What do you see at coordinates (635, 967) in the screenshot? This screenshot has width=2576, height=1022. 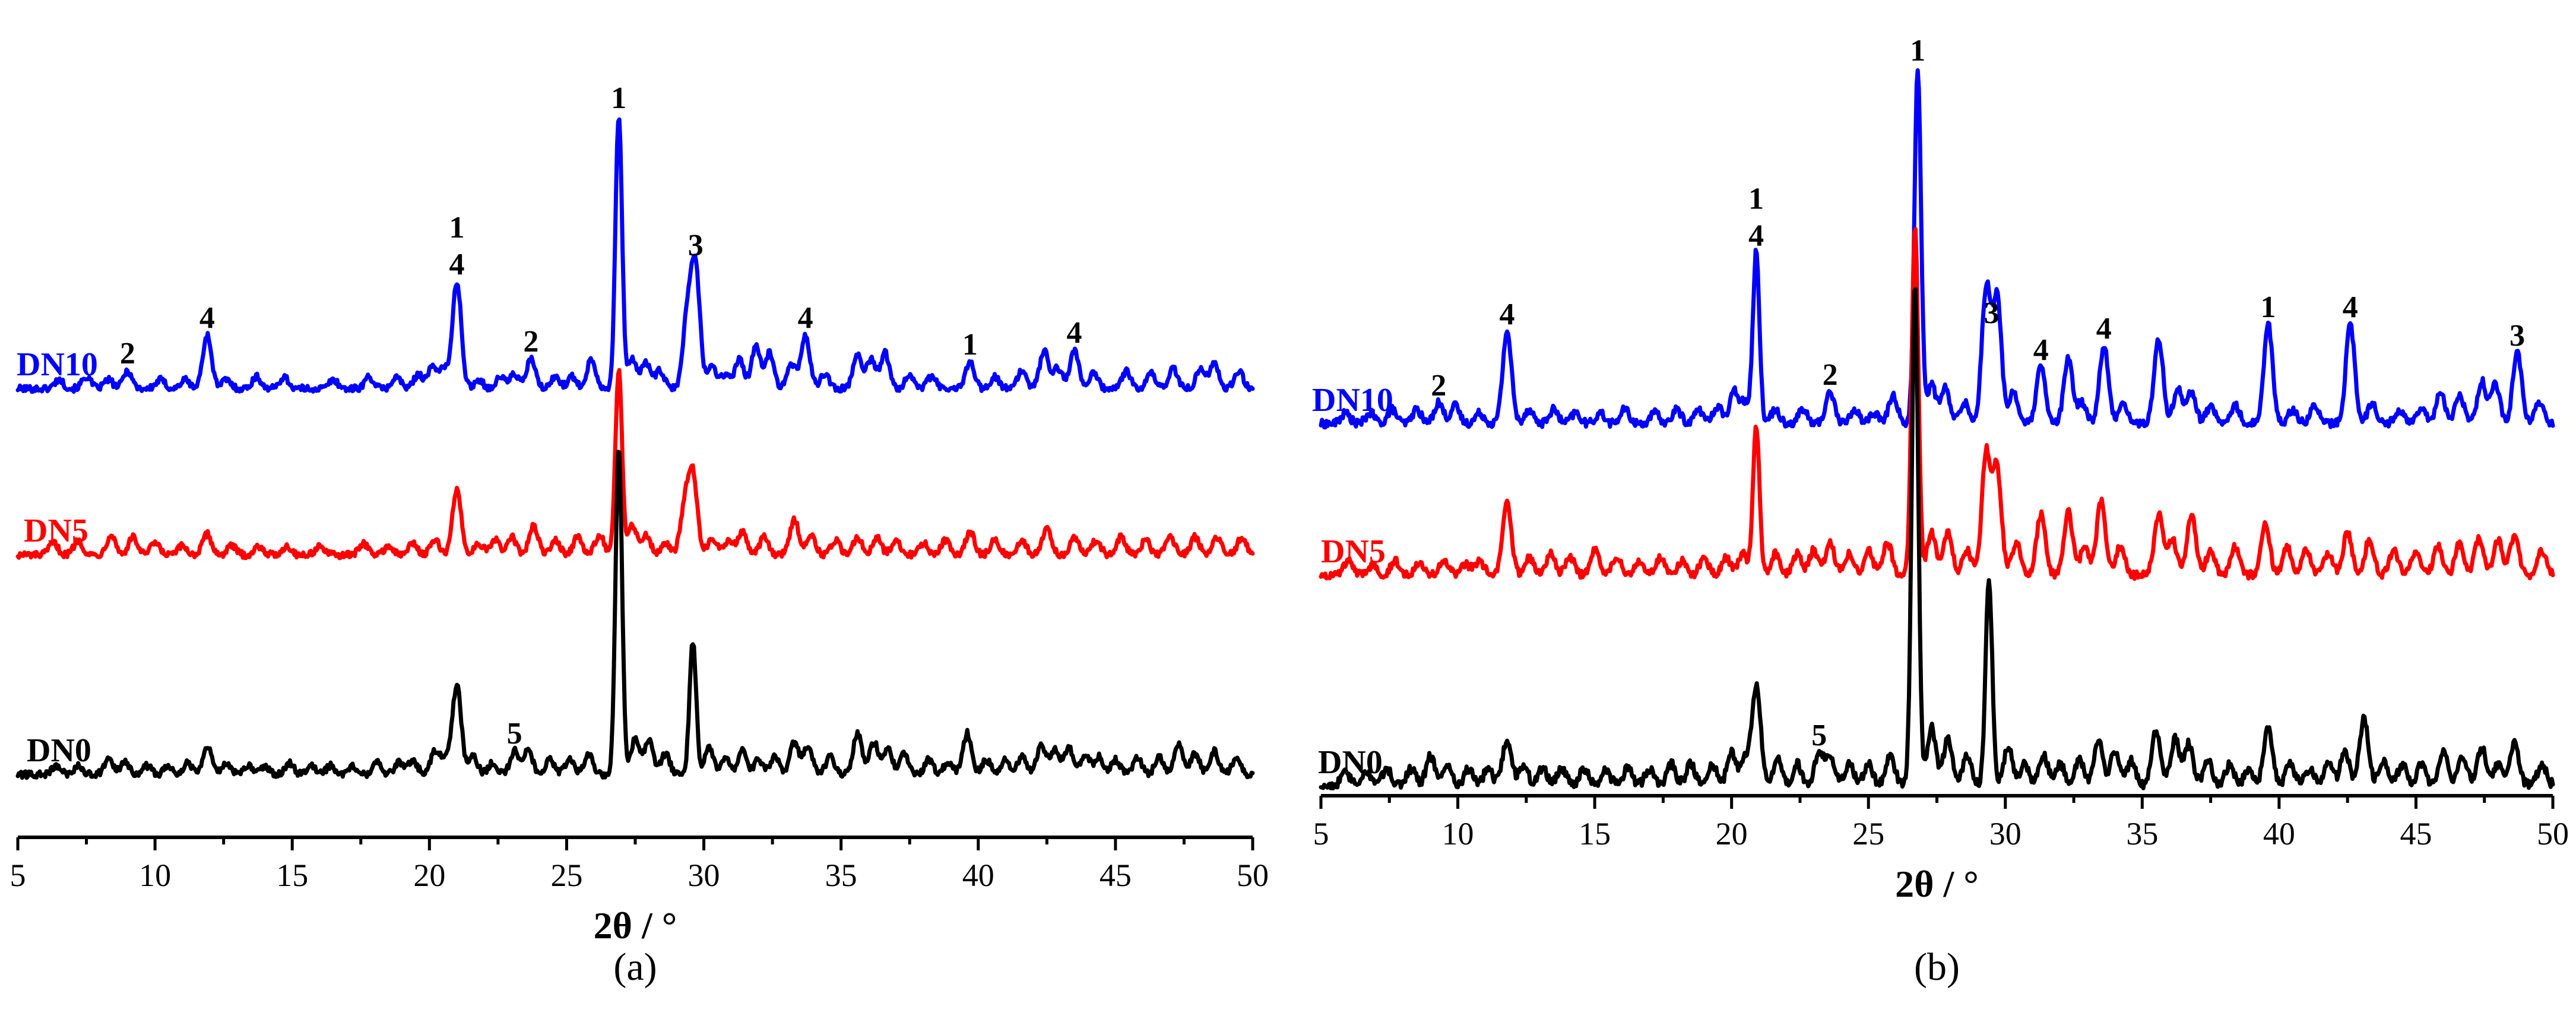 I see `panel-label: (a)` at bounding box center [635, 967].